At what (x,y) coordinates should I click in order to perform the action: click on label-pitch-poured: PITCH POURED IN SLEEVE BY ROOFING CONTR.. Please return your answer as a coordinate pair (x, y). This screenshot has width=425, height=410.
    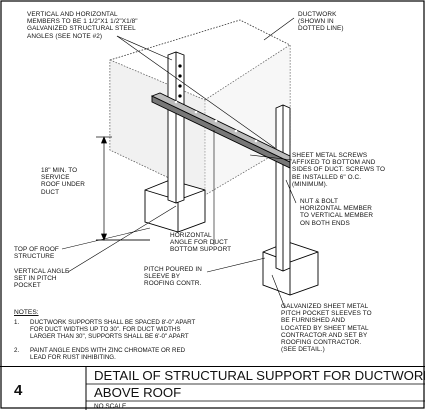
    Looking at the image, I should click on (173, 277).